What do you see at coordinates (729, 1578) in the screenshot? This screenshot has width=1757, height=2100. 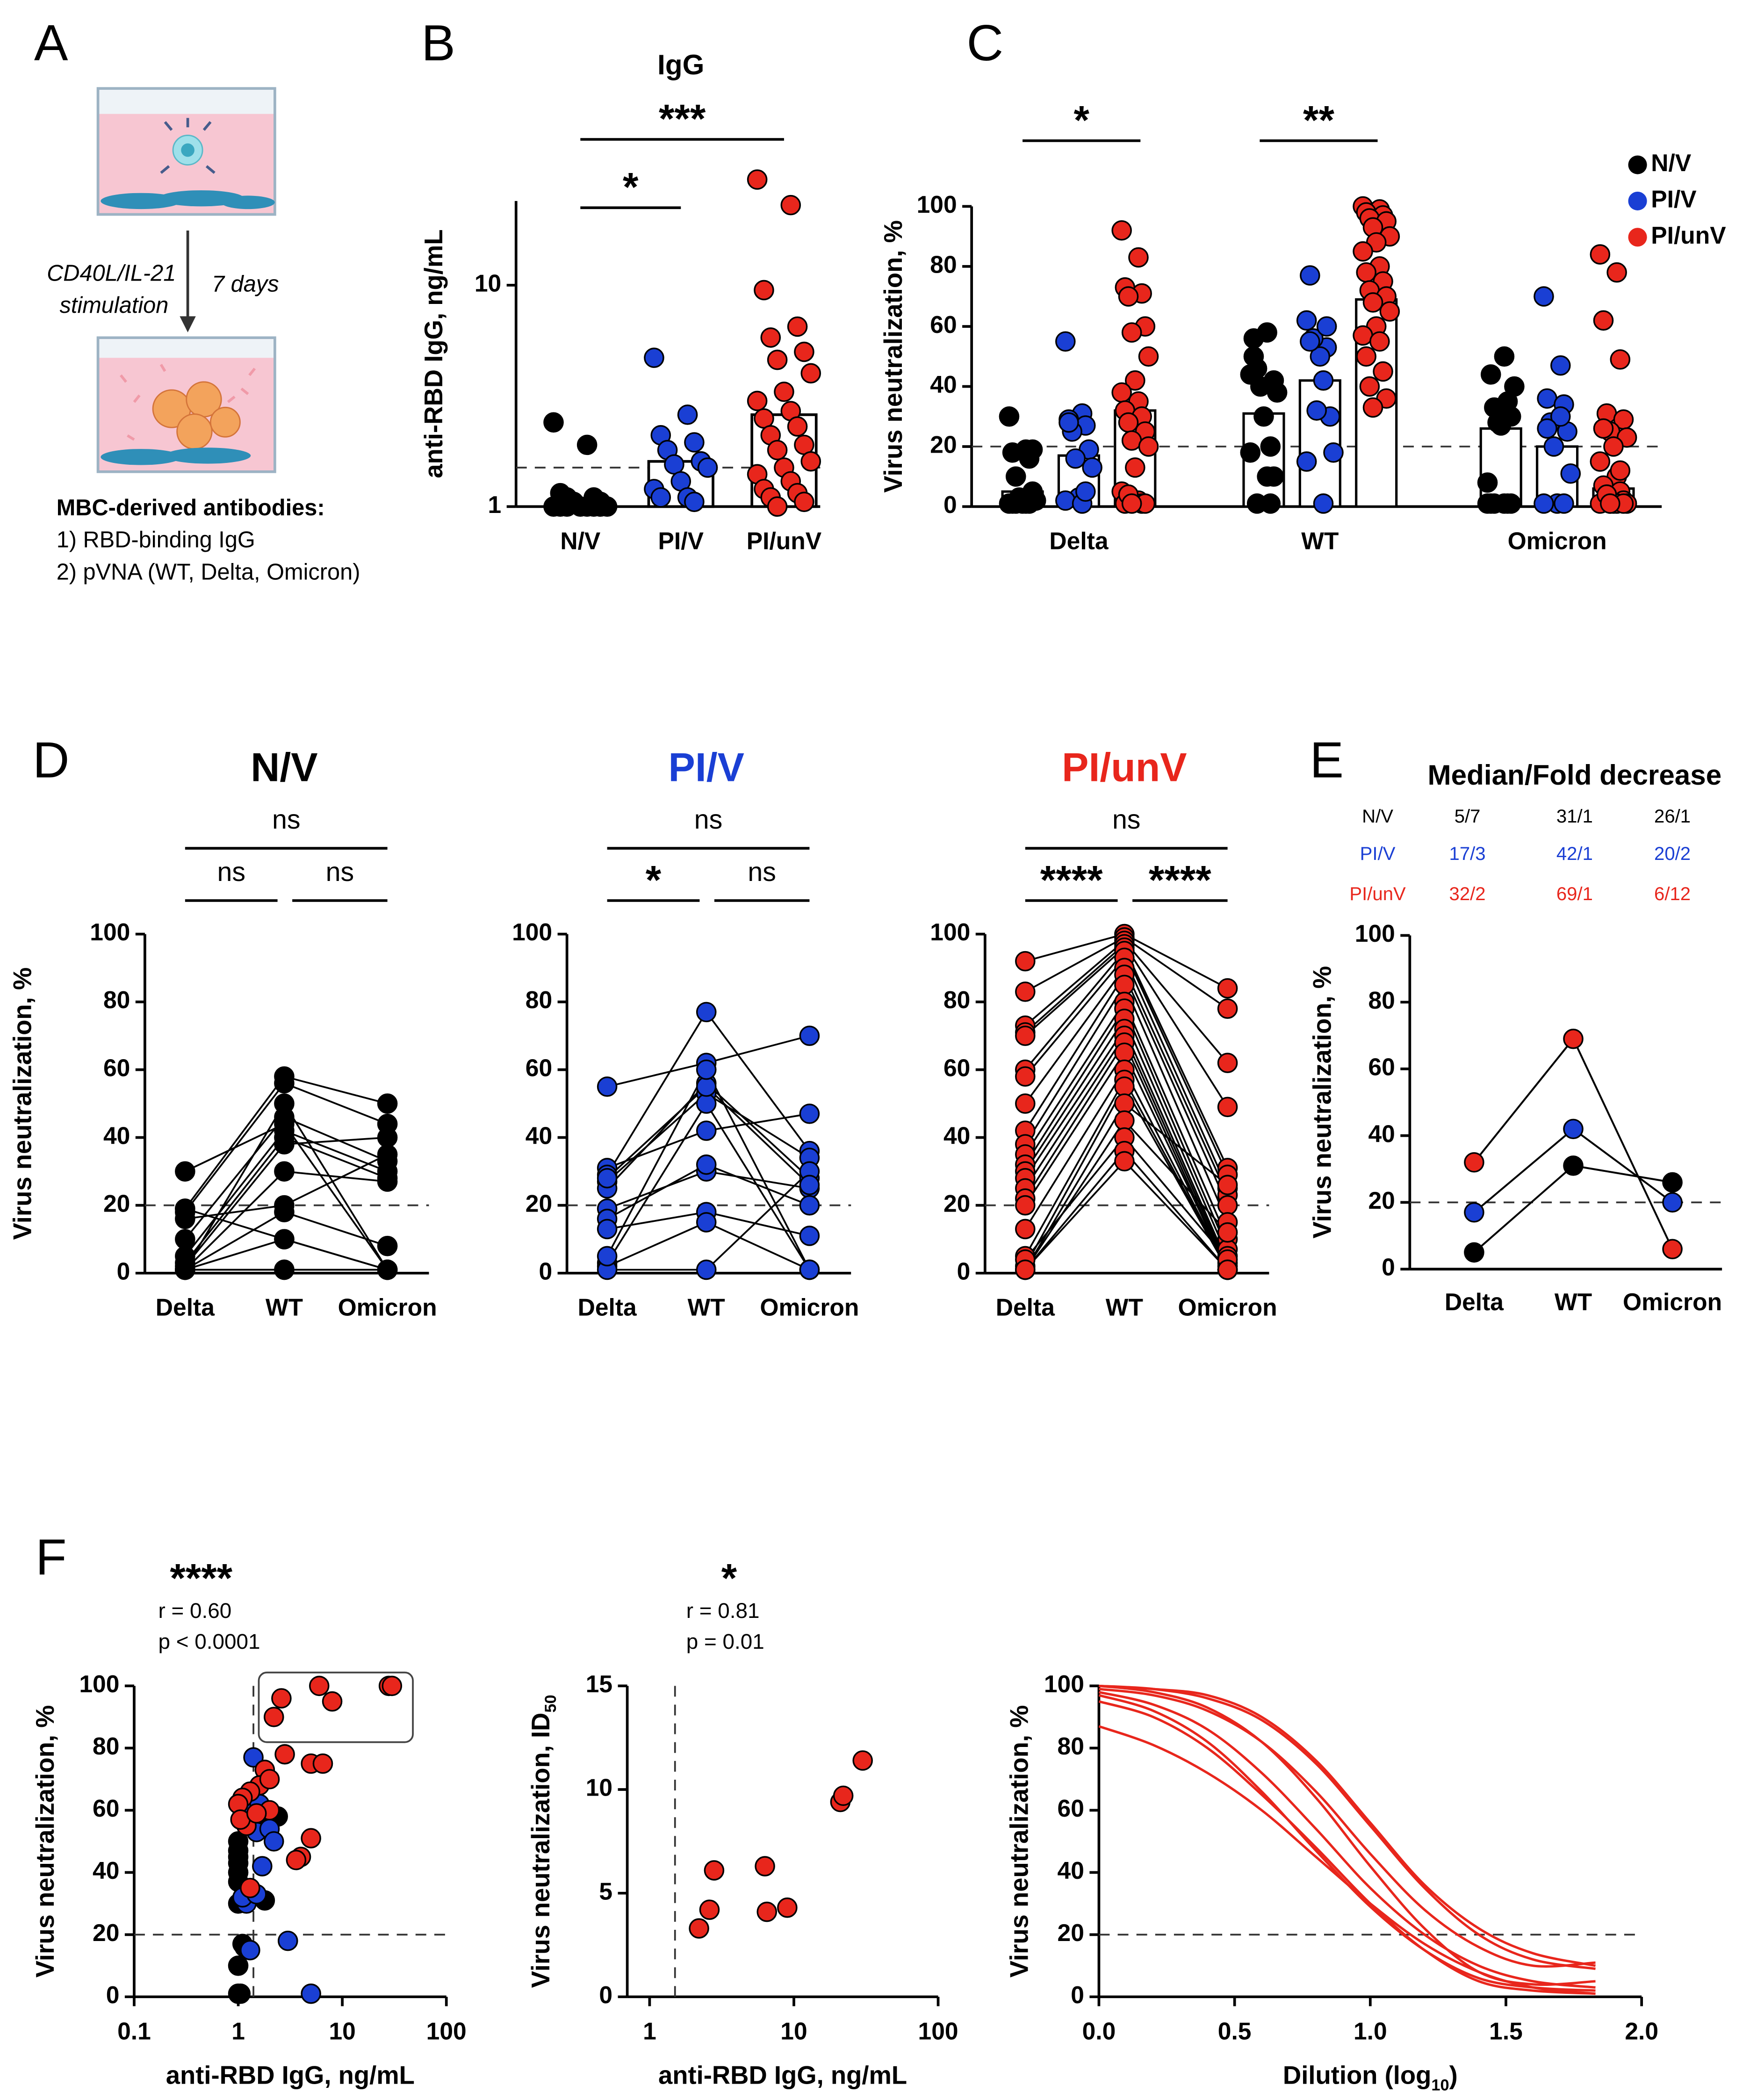 I see `annotation: *` at bounding box center [729, 1578].